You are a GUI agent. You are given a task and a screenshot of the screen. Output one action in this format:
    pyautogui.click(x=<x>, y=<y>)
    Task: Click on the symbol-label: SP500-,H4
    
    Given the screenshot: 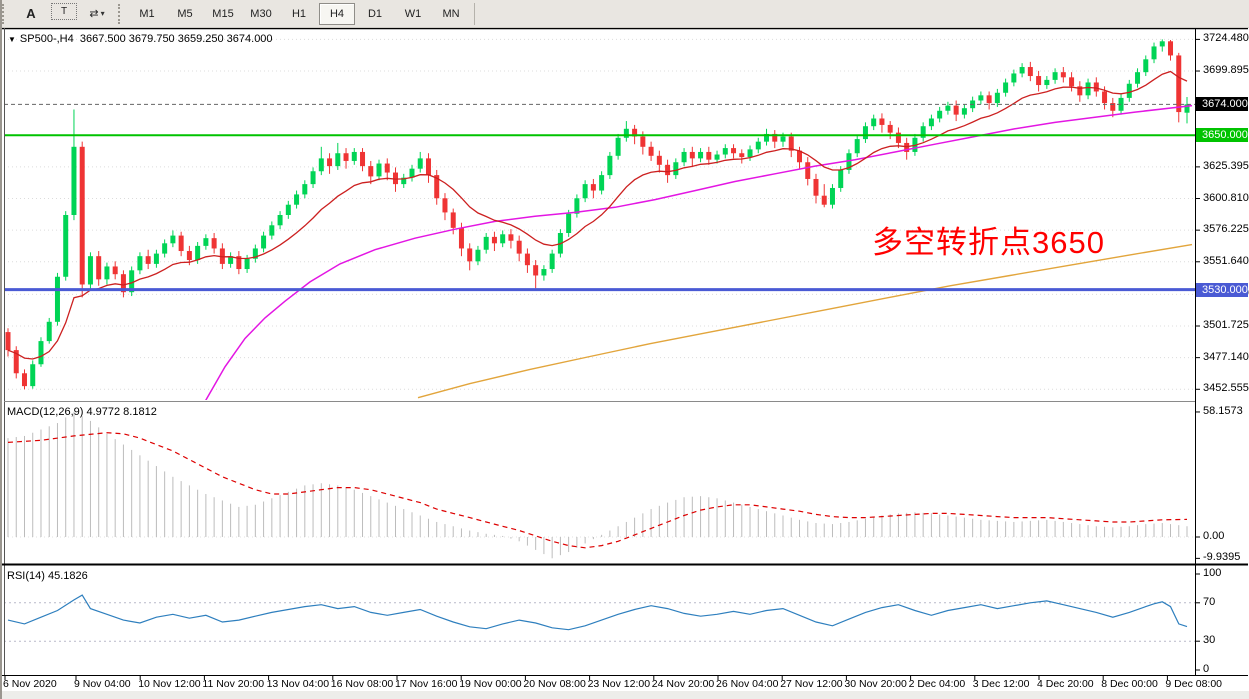 What is the action you would take?
    pyautogui.click(x=46, y=39)
    